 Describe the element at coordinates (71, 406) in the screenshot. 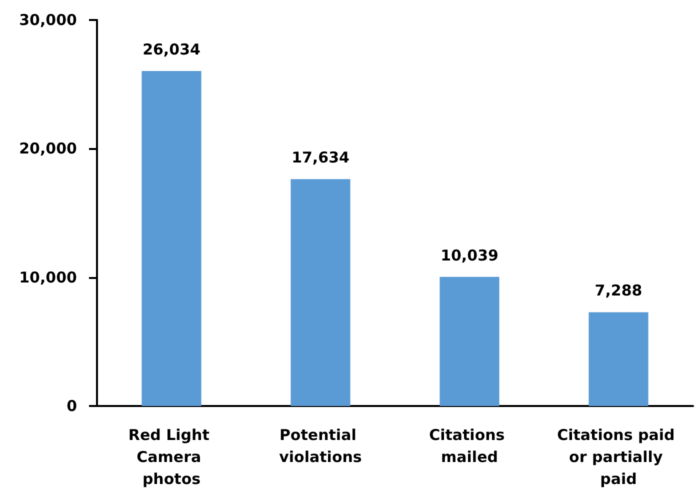

I see `y-tick-label: 0` at that location.